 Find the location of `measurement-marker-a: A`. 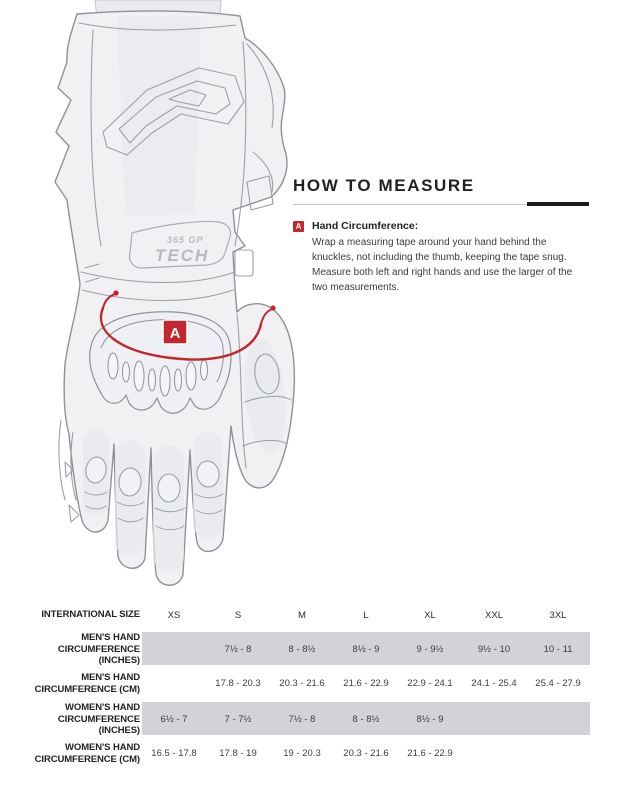

measurement-marker-a: A is located at coordinates (175, 332).